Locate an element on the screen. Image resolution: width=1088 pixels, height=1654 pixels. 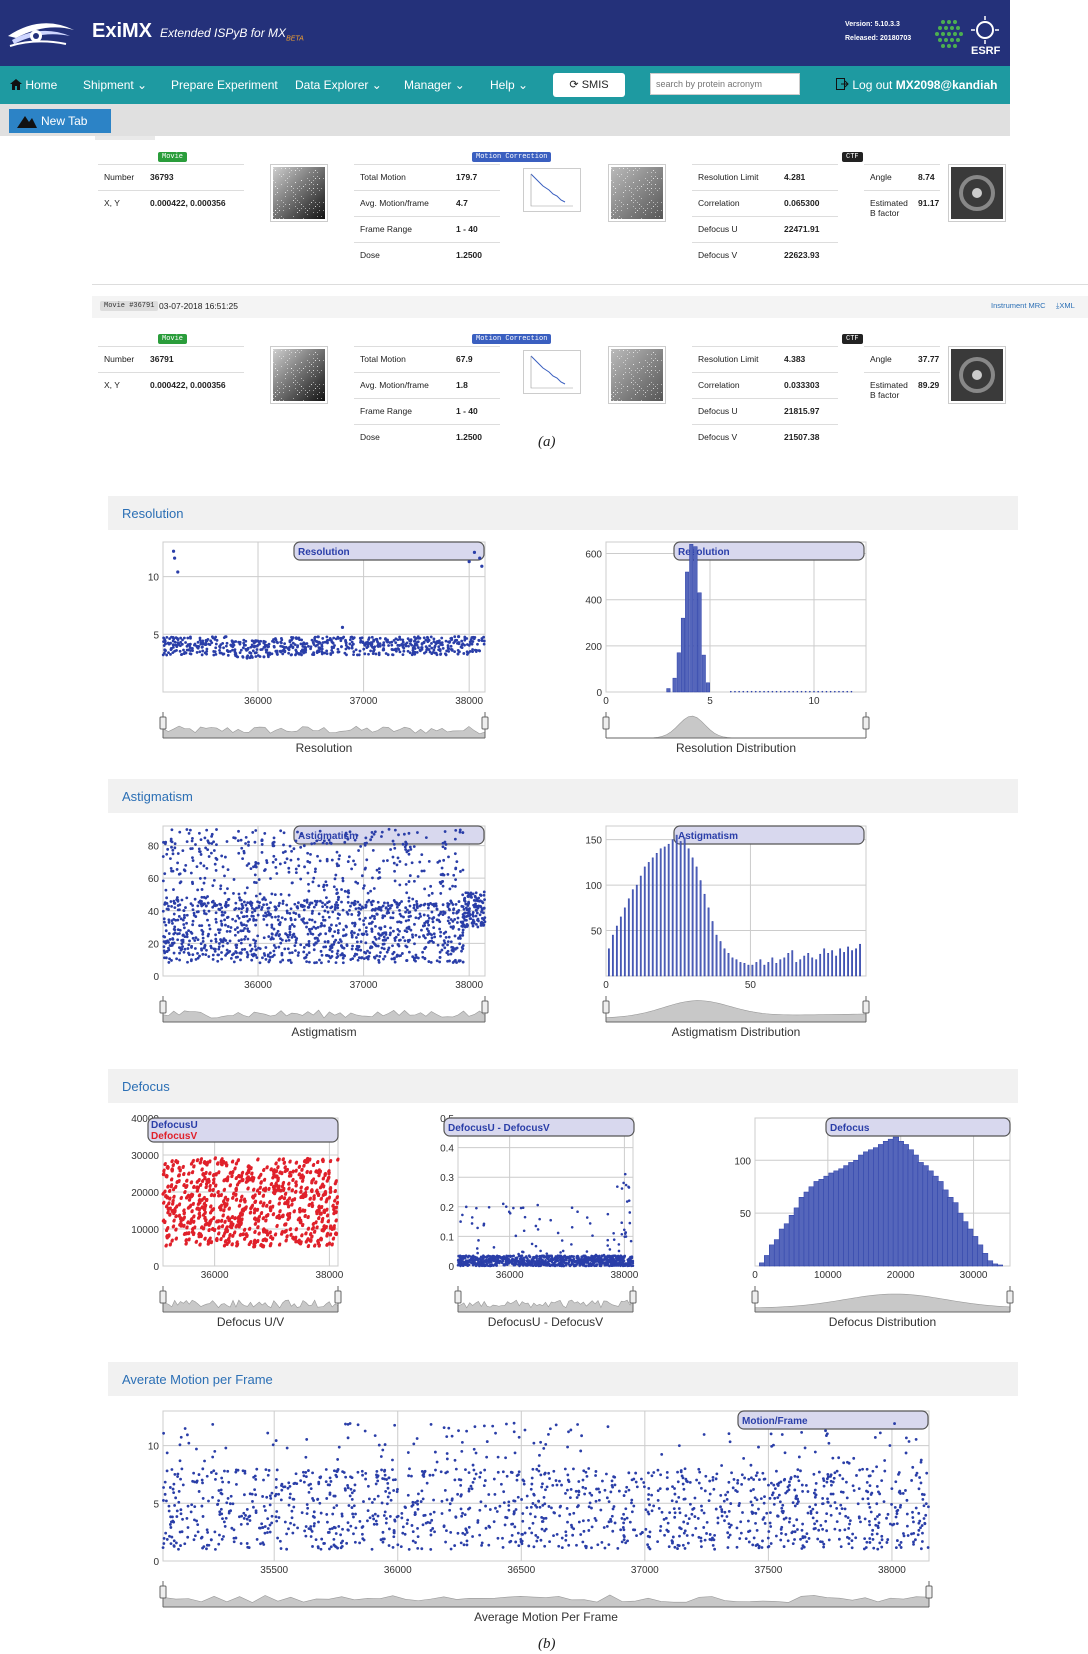
nav-shipment: Shipment ⌄ is located at coordinates (115, 85).